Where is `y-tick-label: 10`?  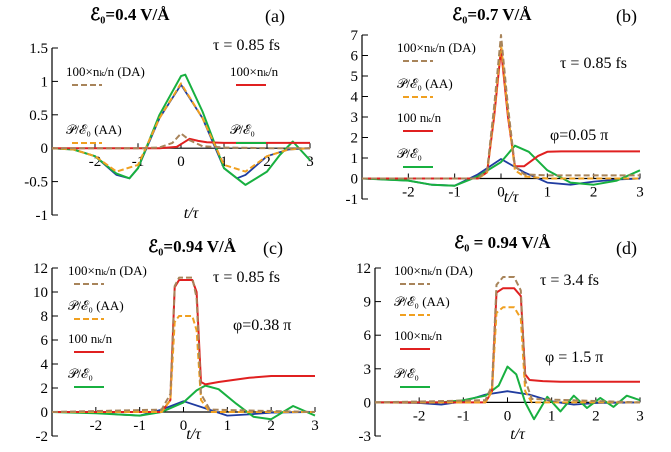
y-tick-label: 10 is located at coordinates (40, 293).